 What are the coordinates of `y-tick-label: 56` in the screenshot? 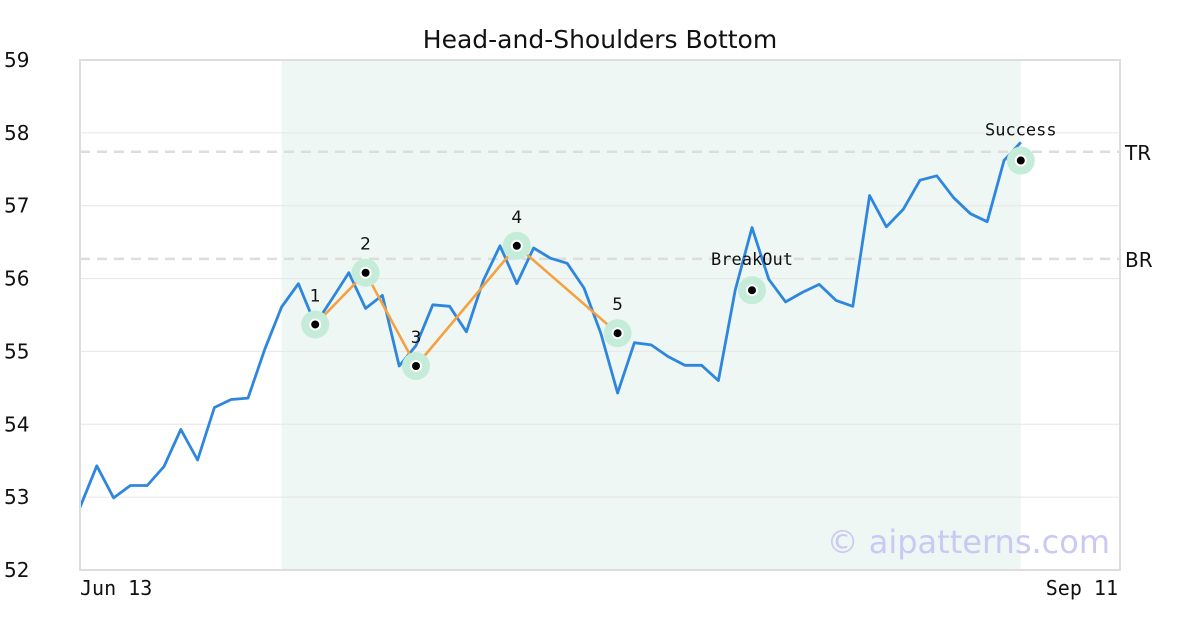 It's located at (16, 279).